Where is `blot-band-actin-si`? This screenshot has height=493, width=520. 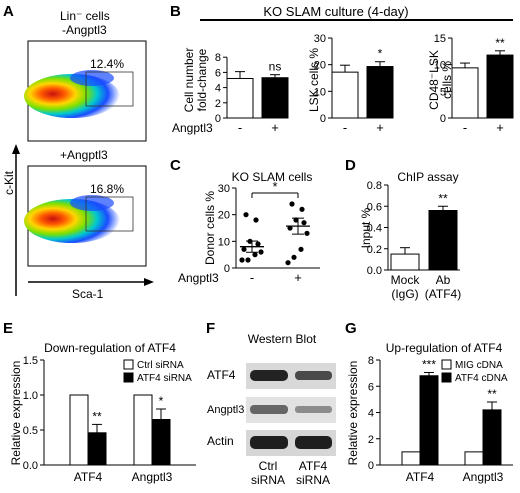 blot-band-actin-si is located at coordinates (313, 442).